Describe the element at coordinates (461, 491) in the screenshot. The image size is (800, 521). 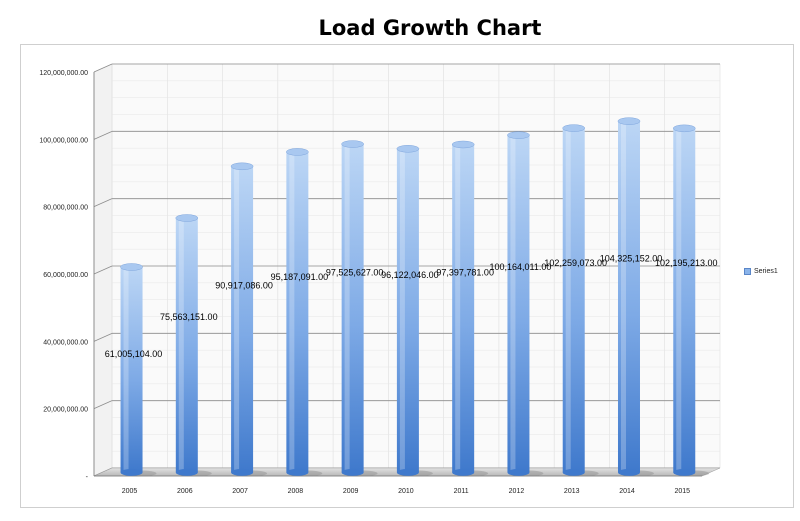
I see `x-tick-label: 2011` at that location.